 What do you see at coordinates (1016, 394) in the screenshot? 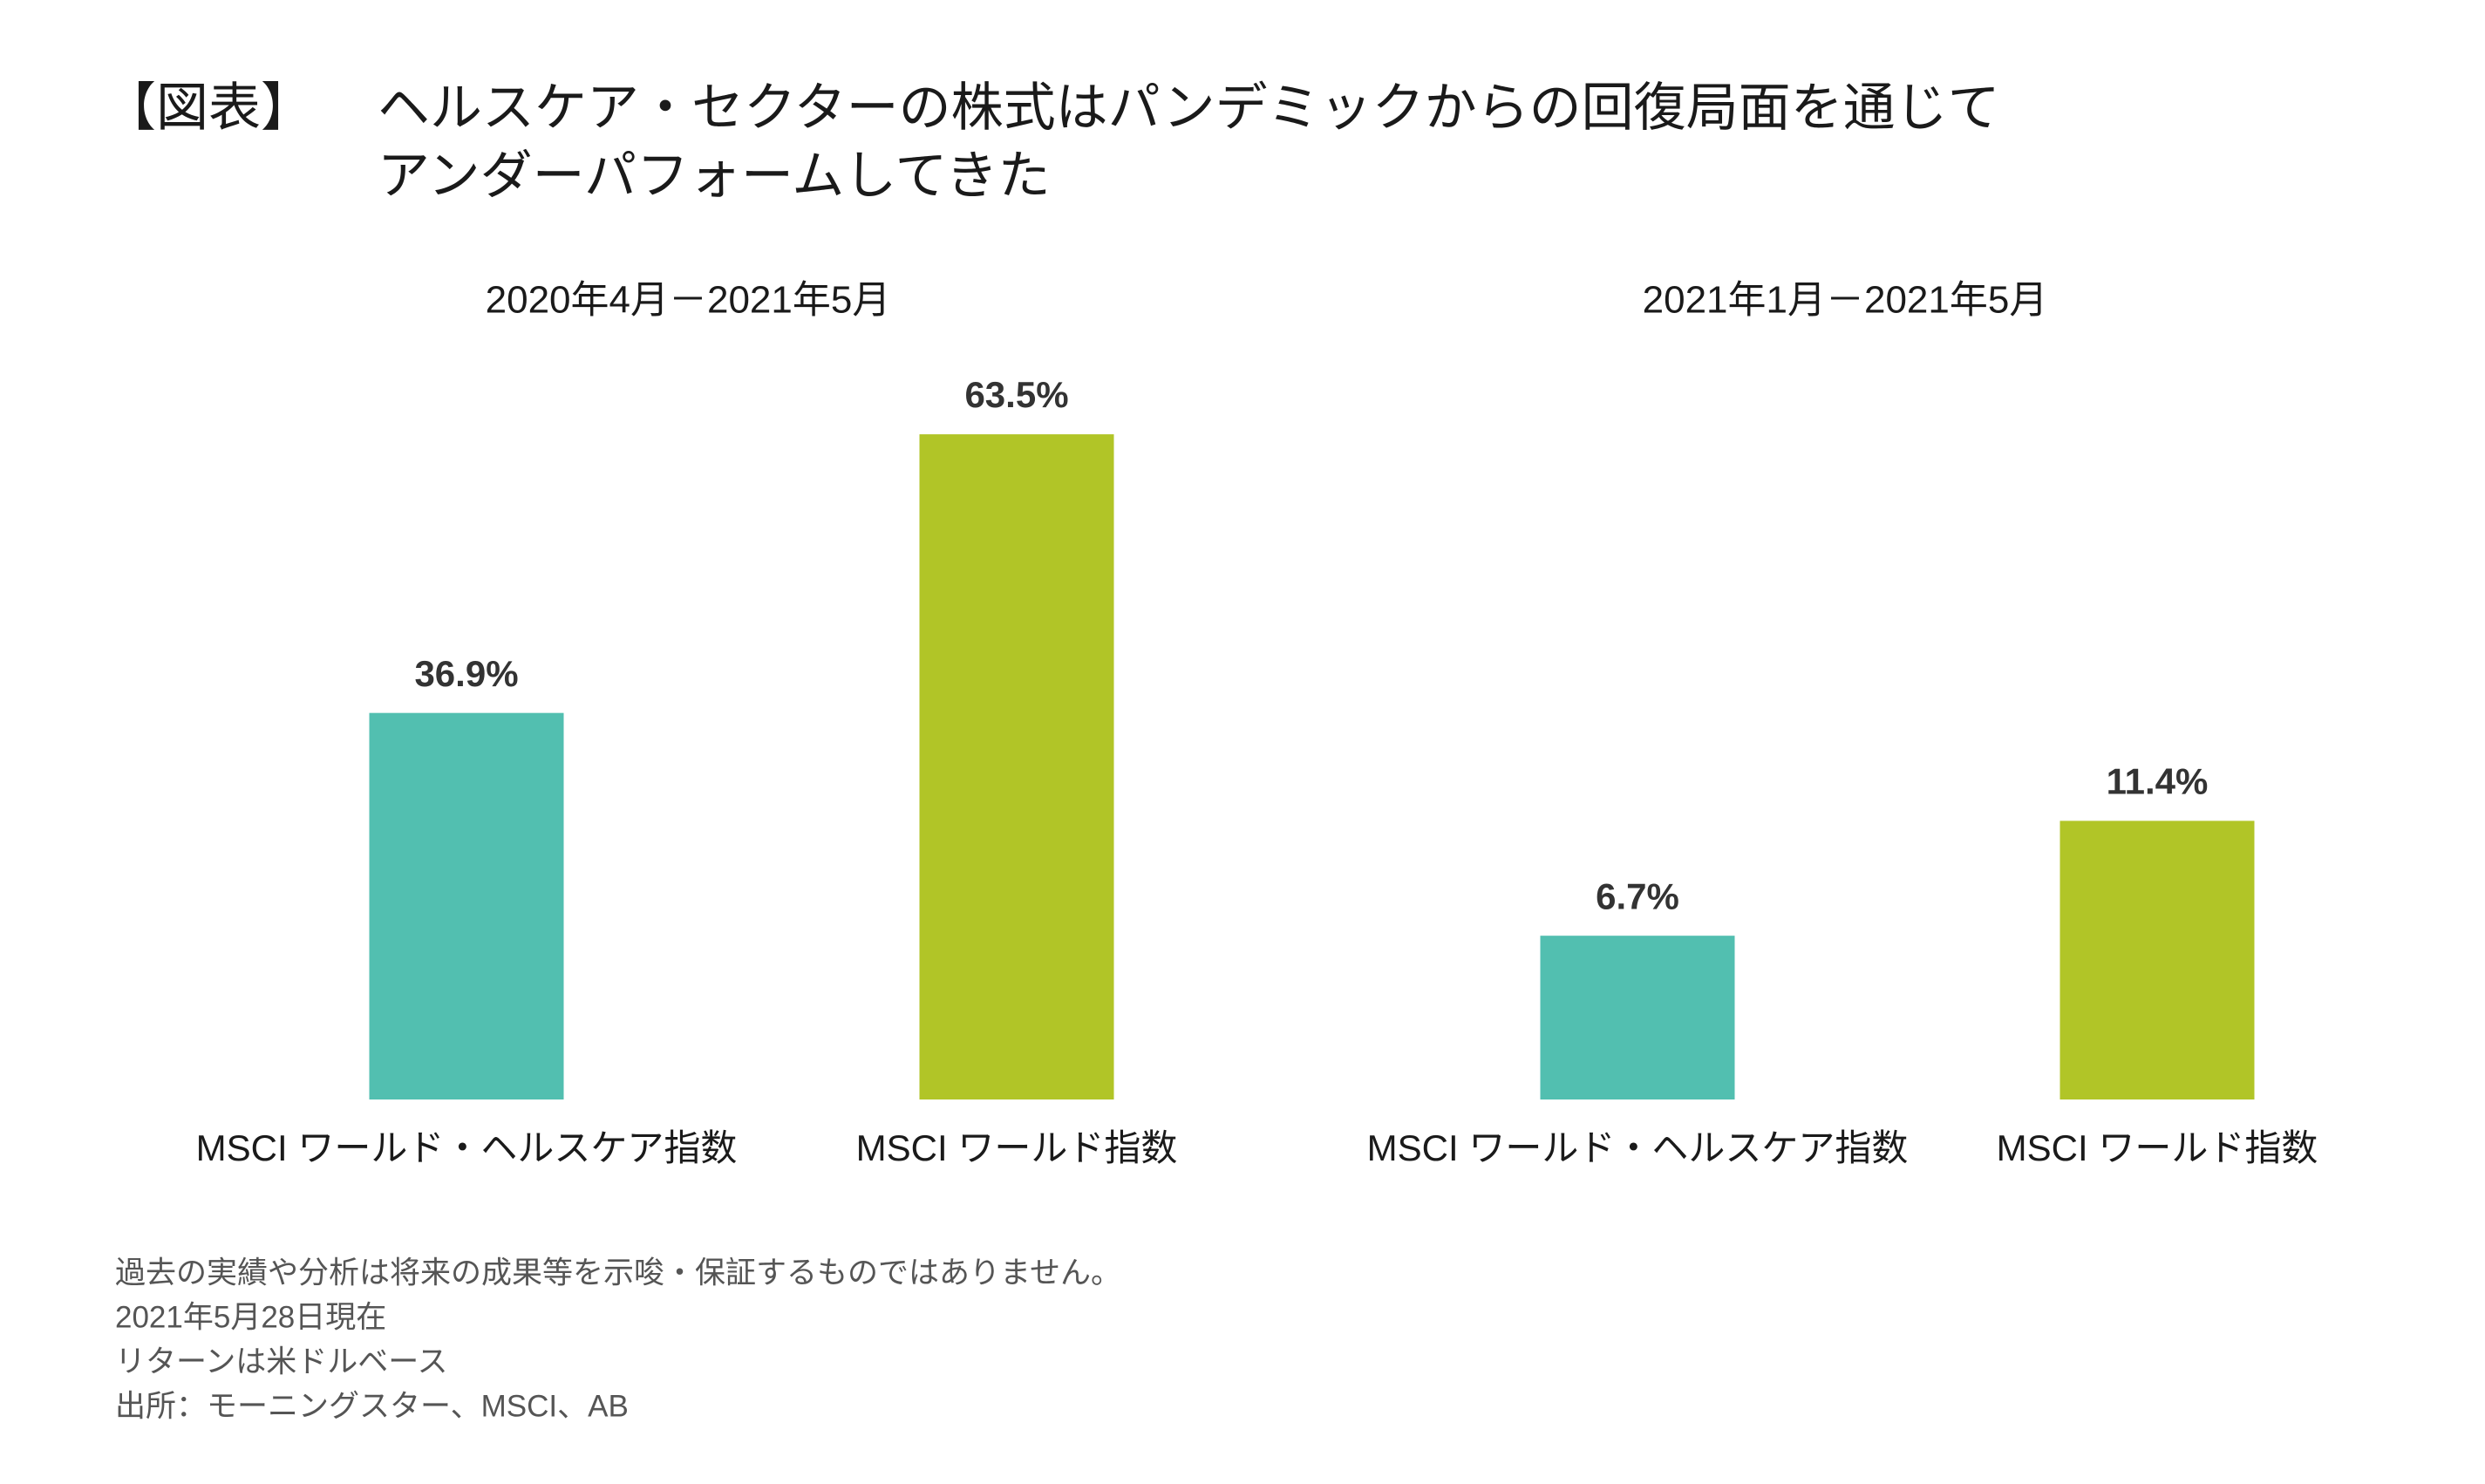
I see `value-label: 63.5%` at bounding box center [1016, 394].